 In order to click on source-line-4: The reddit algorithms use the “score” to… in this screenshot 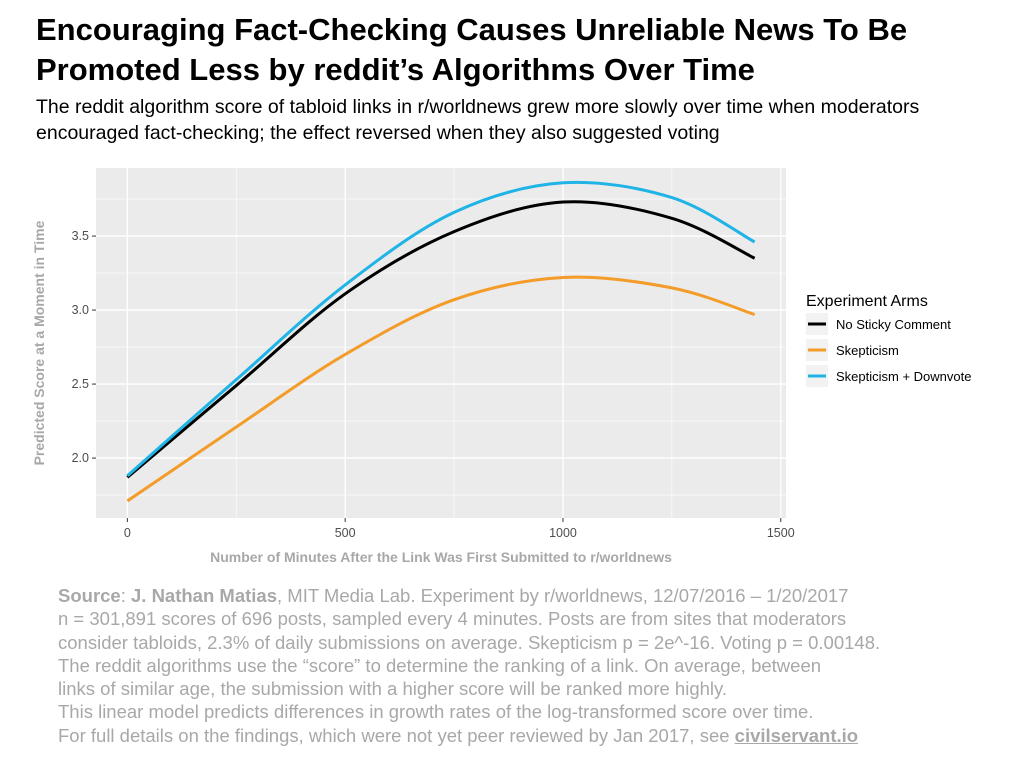, I will do `click(440, 665)`.